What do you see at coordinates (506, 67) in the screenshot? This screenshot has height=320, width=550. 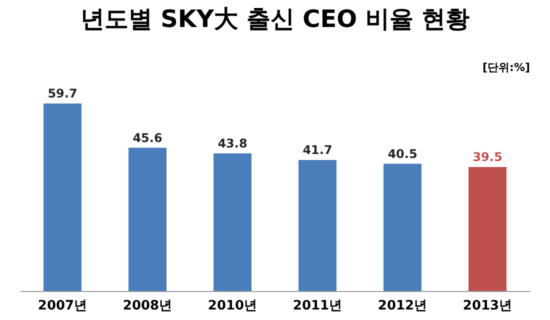 I see `text: [단위:%]` at bounding box center [506, 67].